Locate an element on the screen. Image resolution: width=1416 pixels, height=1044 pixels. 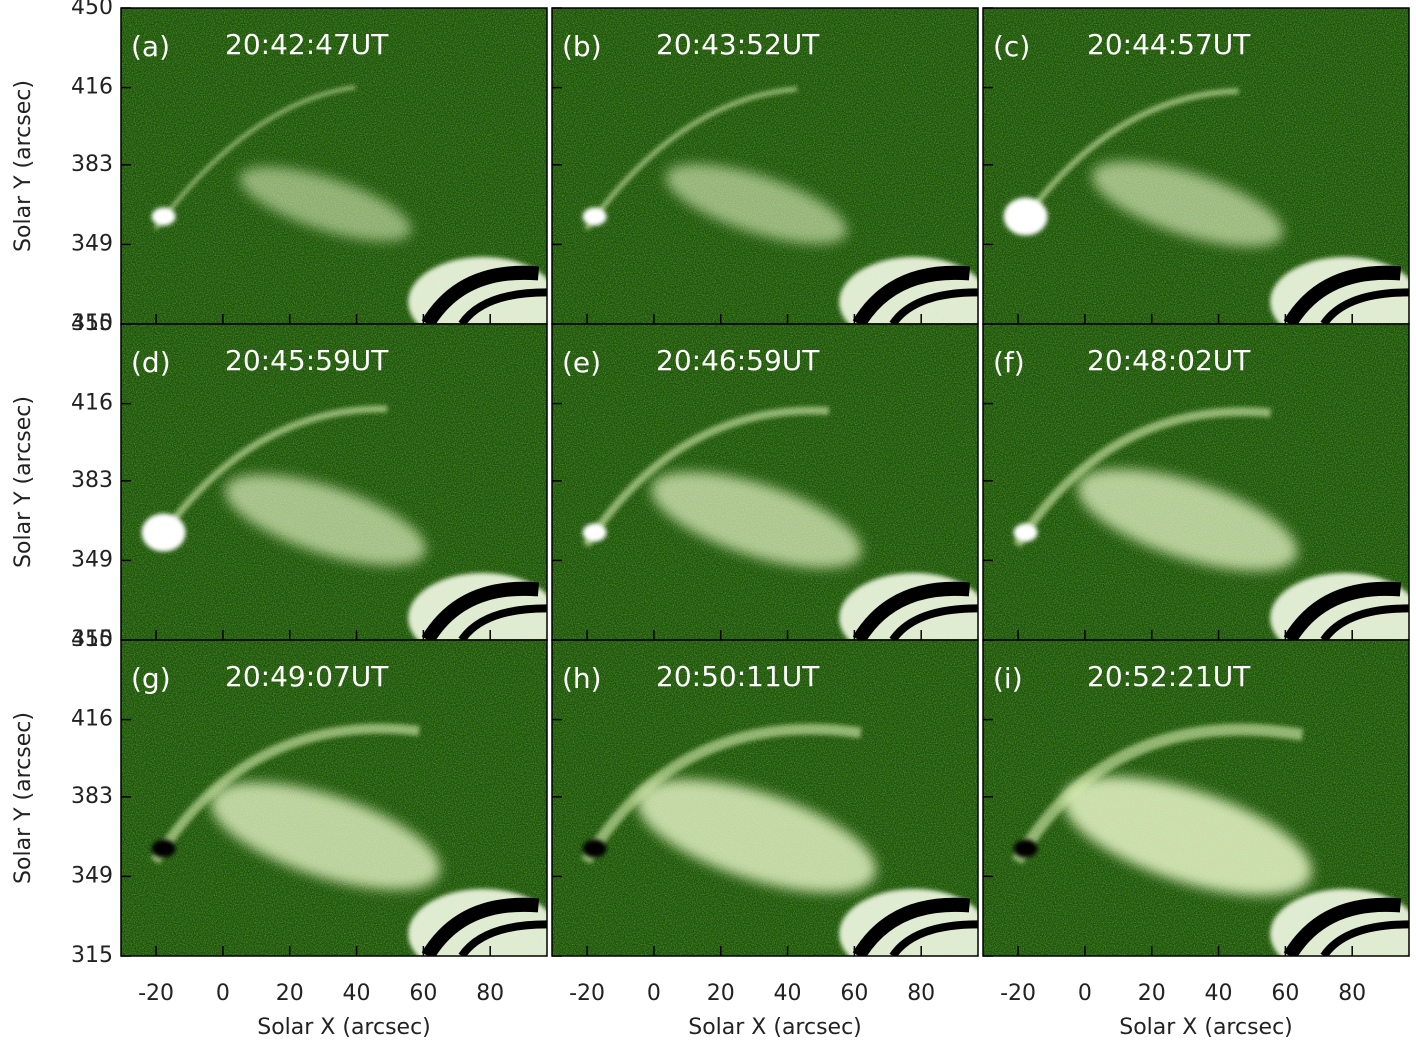
panel: (c) 20:44:57UT is located at coordinates (1196, 166).